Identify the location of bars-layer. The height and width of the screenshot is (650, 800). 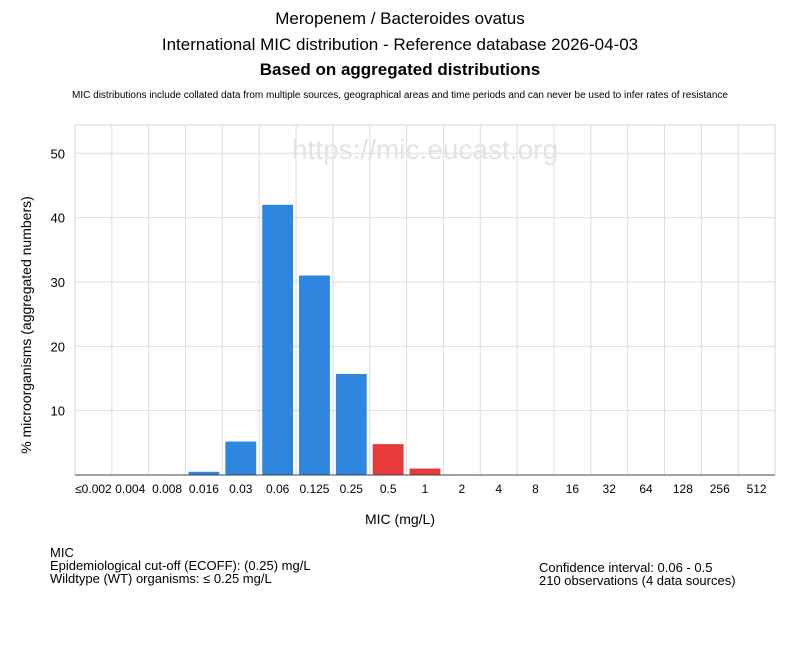
(314, 339).